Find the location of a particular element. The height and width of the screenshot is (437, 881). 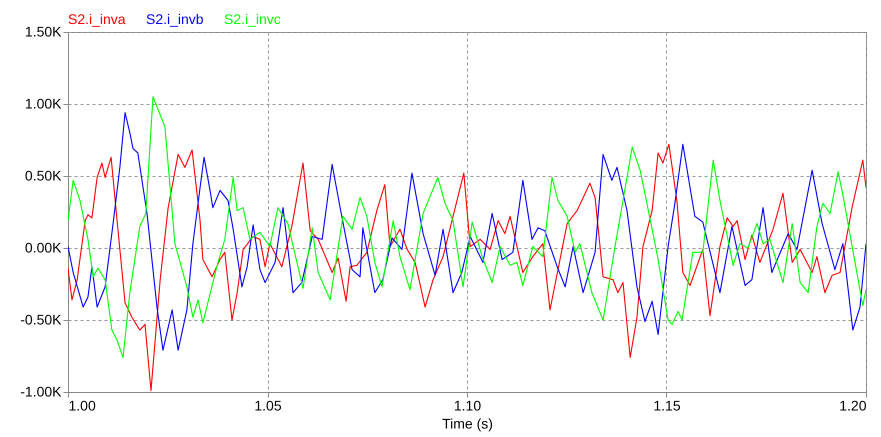

text: S2.i_inva is located at coordinates (97, 19).